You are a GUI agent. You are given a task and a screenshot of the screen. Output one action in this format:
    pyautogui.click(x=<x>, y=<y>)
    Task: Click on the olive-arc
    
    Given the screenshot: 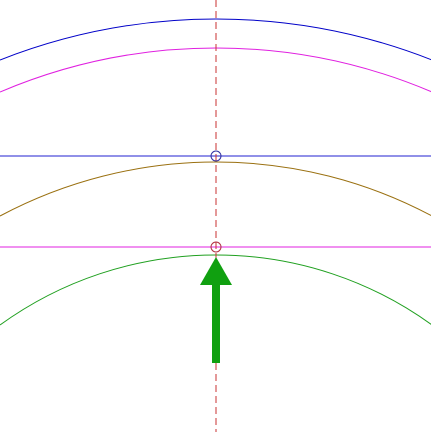 What is the action you would take?
    pyautogui.click(x=215, y=189)
    